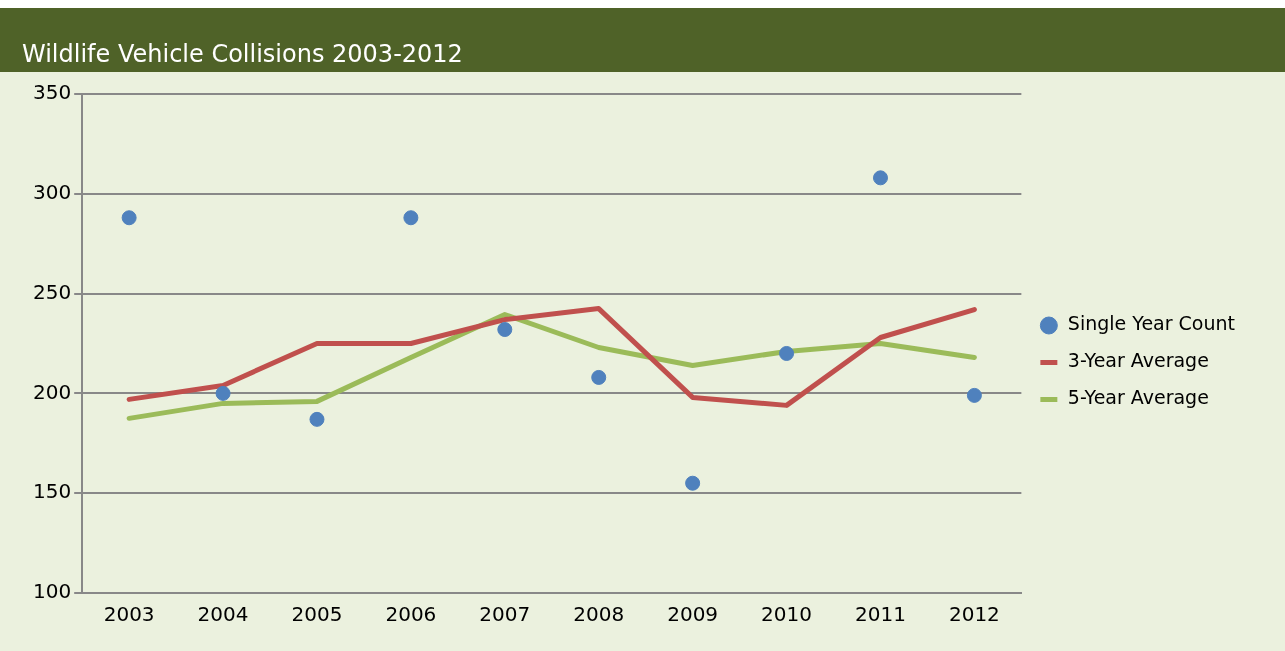 This screenshot has height=651, width=1285. Describe the element at coordinates (52, 92) in the screenshot. I see `y-tick-label: 350` at that location.